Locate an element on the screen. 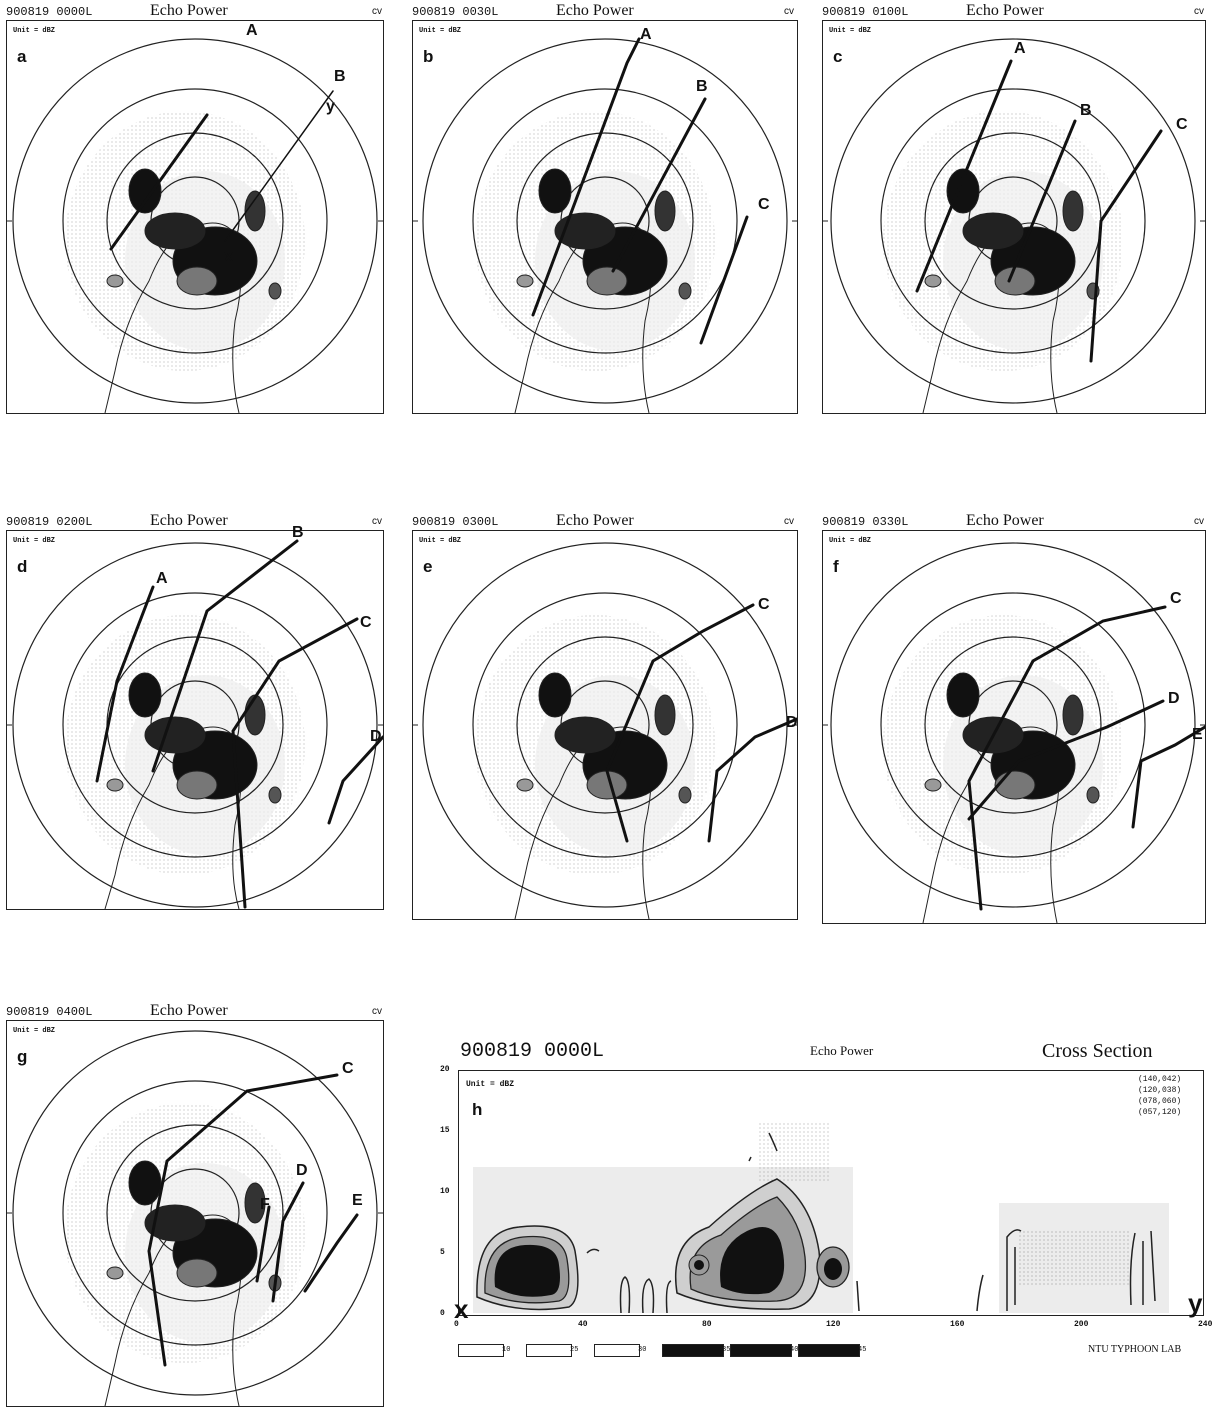 Image resolution: width=1224 pixels, height=1407 pixels. xs-cell-mid-core is located at coordinates (752, 1261).